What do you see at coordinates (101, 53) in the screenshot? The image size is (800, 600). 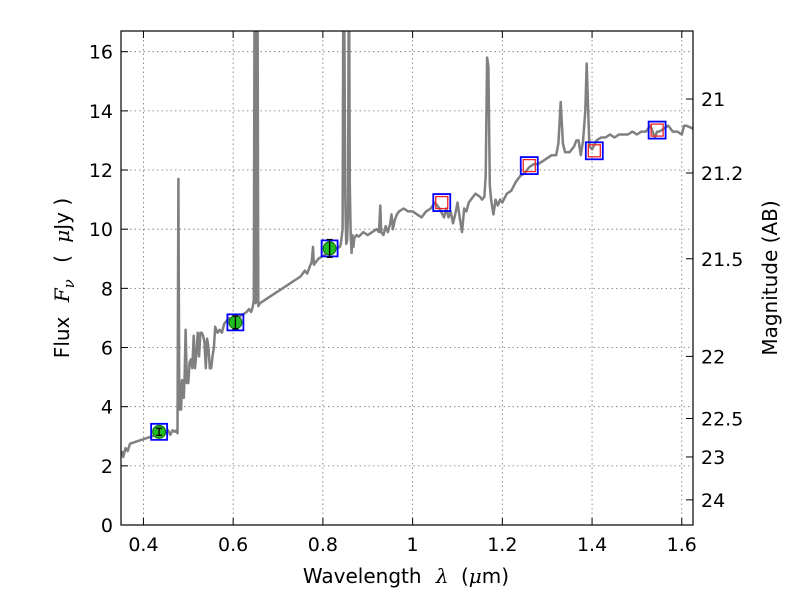 I see `y-tick-label: 16` at bounding box center [101, 53].